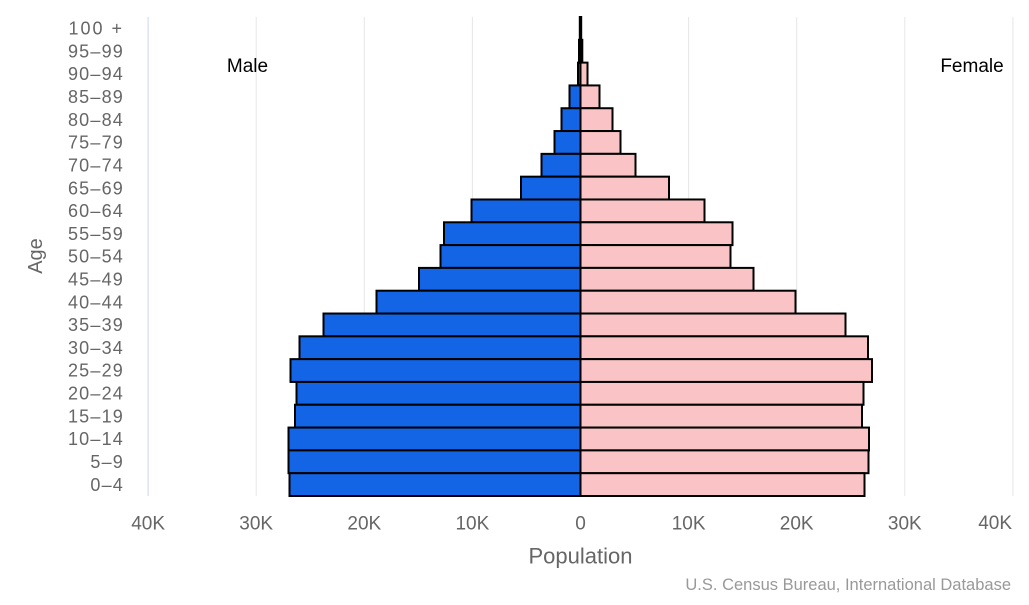  What do you see at coordinates (96, 257) in the screenshot?
I see `svg-text: 50–54` at bounding box center [96, 257].